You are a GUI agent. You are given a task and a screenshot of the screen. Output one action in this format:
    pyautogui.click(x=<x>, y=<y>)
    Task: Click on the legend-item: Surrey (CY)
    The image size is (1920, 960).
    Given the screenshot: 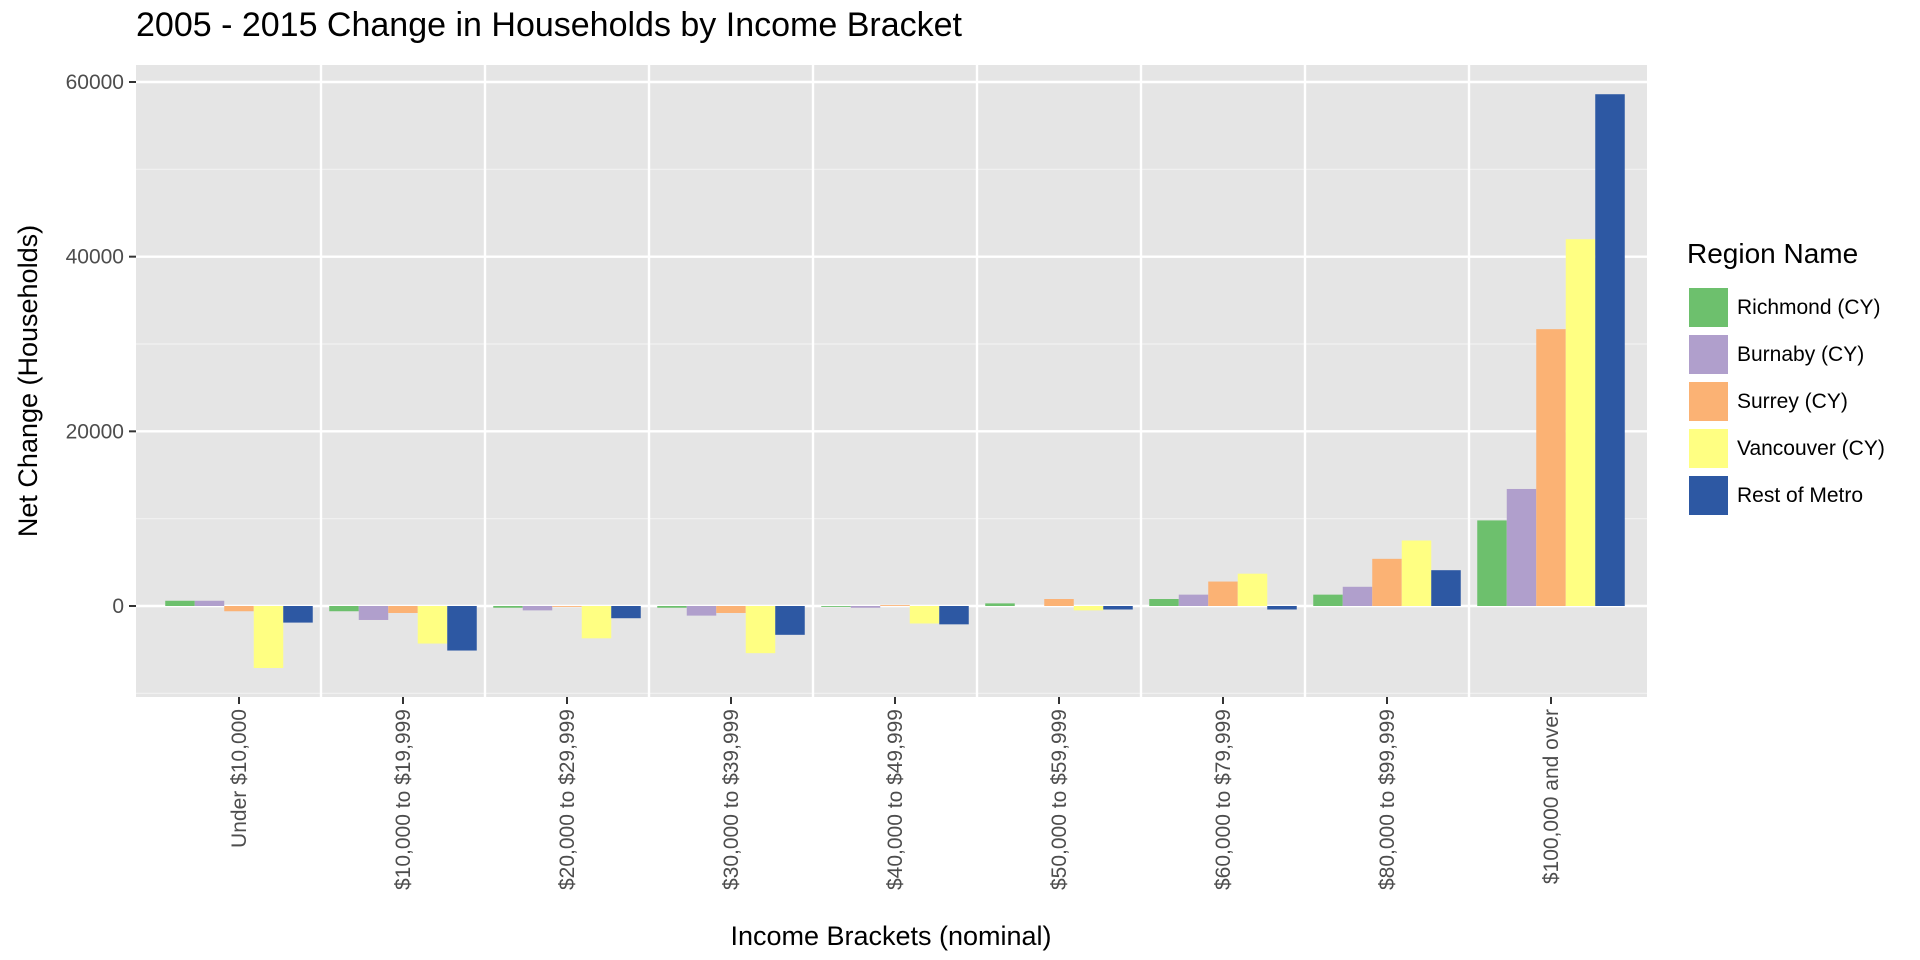 What is the action you would take?
    pyautogui.click(x=1786, y=401)
    